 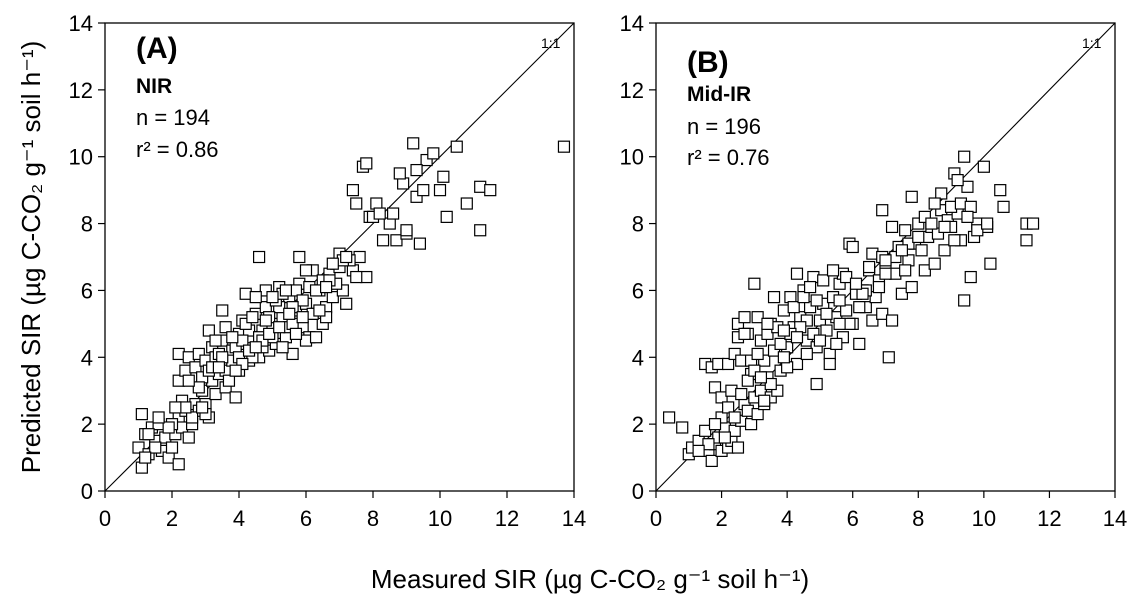 I want to click on panel-a-n: n = 194, so click(x=173, y=117).